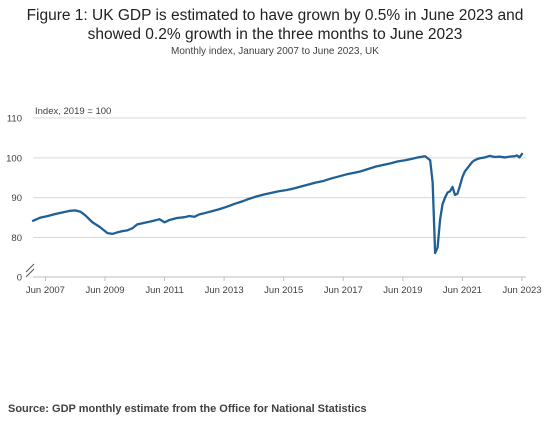 Image resolution: width=550 pixels, height=431 pixels. What do you see at coordinates (224, 290) in the screenshot?
I see `x-tick-label-2013: Jun 2013` at bounding box center [224, 290].